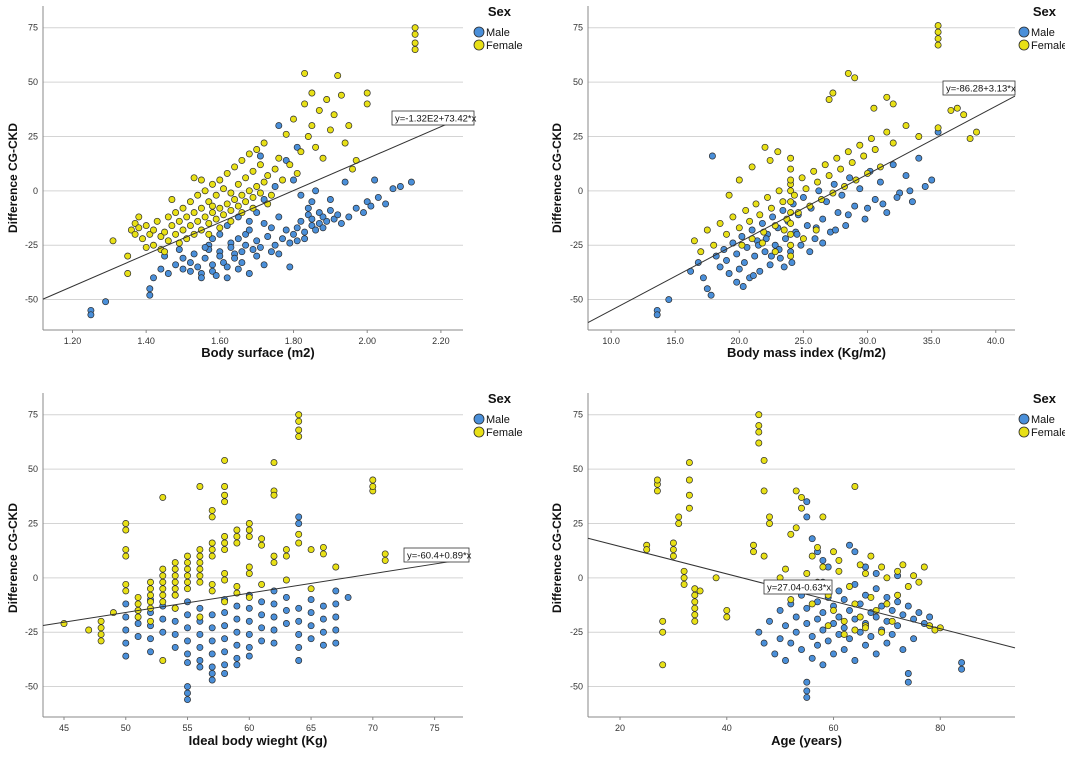 The height and width of the screenshot is (760, 1065). What do you see at coordinates (806, 352) in the screenshot?
I see `x-axis-title: Body mass index (Kg/m2)` at bounding box center [806, 352].